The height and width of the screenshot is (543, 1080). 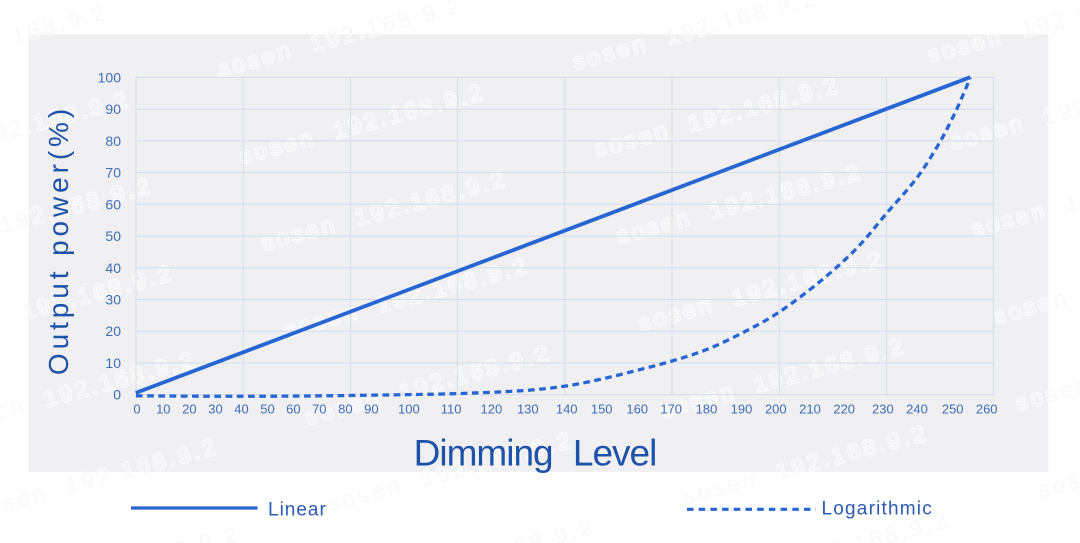 What do you see at coordinates (451, 409) in the screenshot?
I see `svg-text: 110` at bounding box center [451, 409].